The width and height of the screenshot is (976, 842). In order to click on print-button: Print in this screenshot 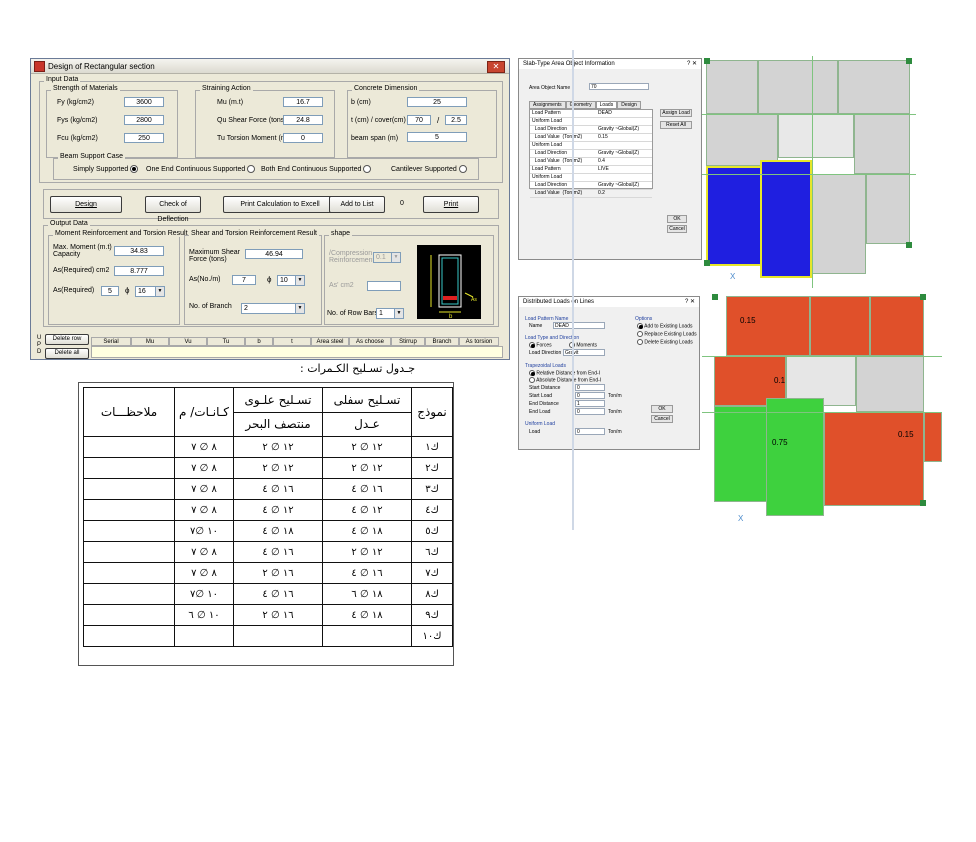, I will do `click(451, 204)`.